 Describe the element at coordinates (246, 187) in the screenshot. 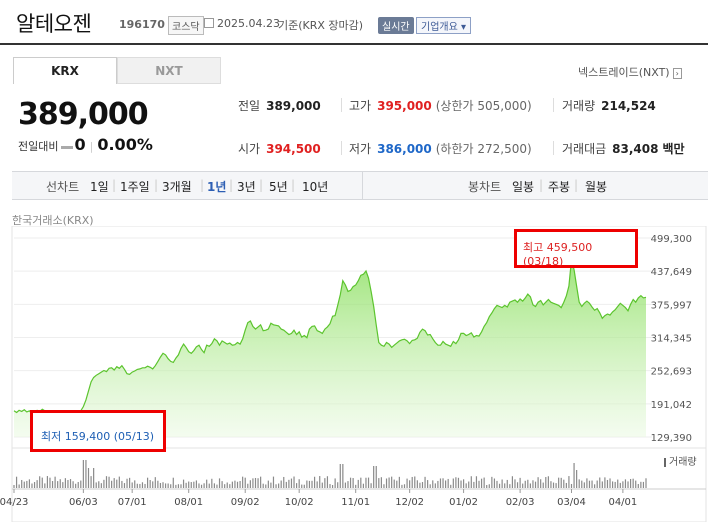

I see `period-3y: 3년` at that location.